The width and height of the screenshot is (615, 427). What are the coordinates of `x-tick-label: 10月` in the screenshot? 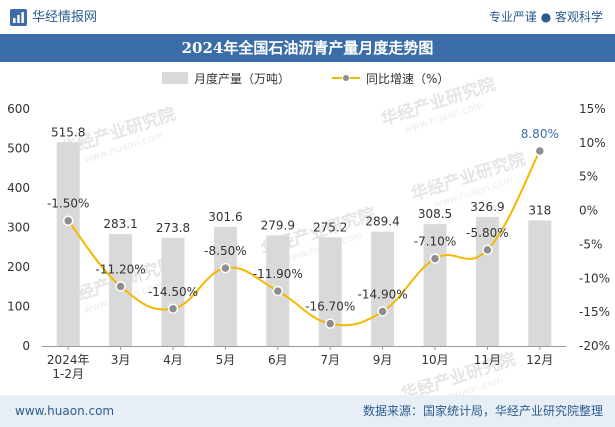 It's located at (434, 360).